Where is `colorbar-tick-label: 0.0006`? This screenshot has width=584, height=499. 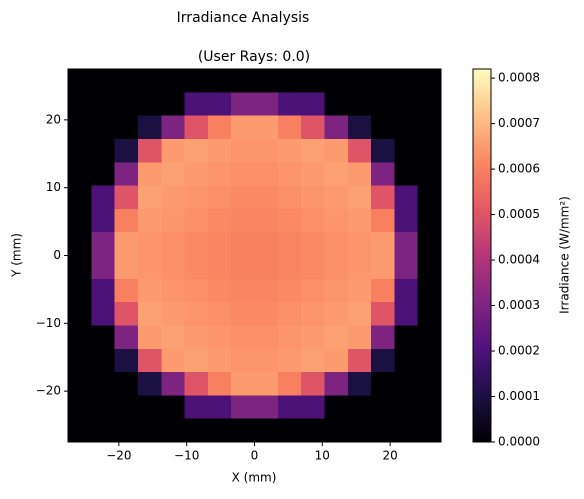 colorbar-tick-label: 0.0006 is located at coordinates (519, 169).